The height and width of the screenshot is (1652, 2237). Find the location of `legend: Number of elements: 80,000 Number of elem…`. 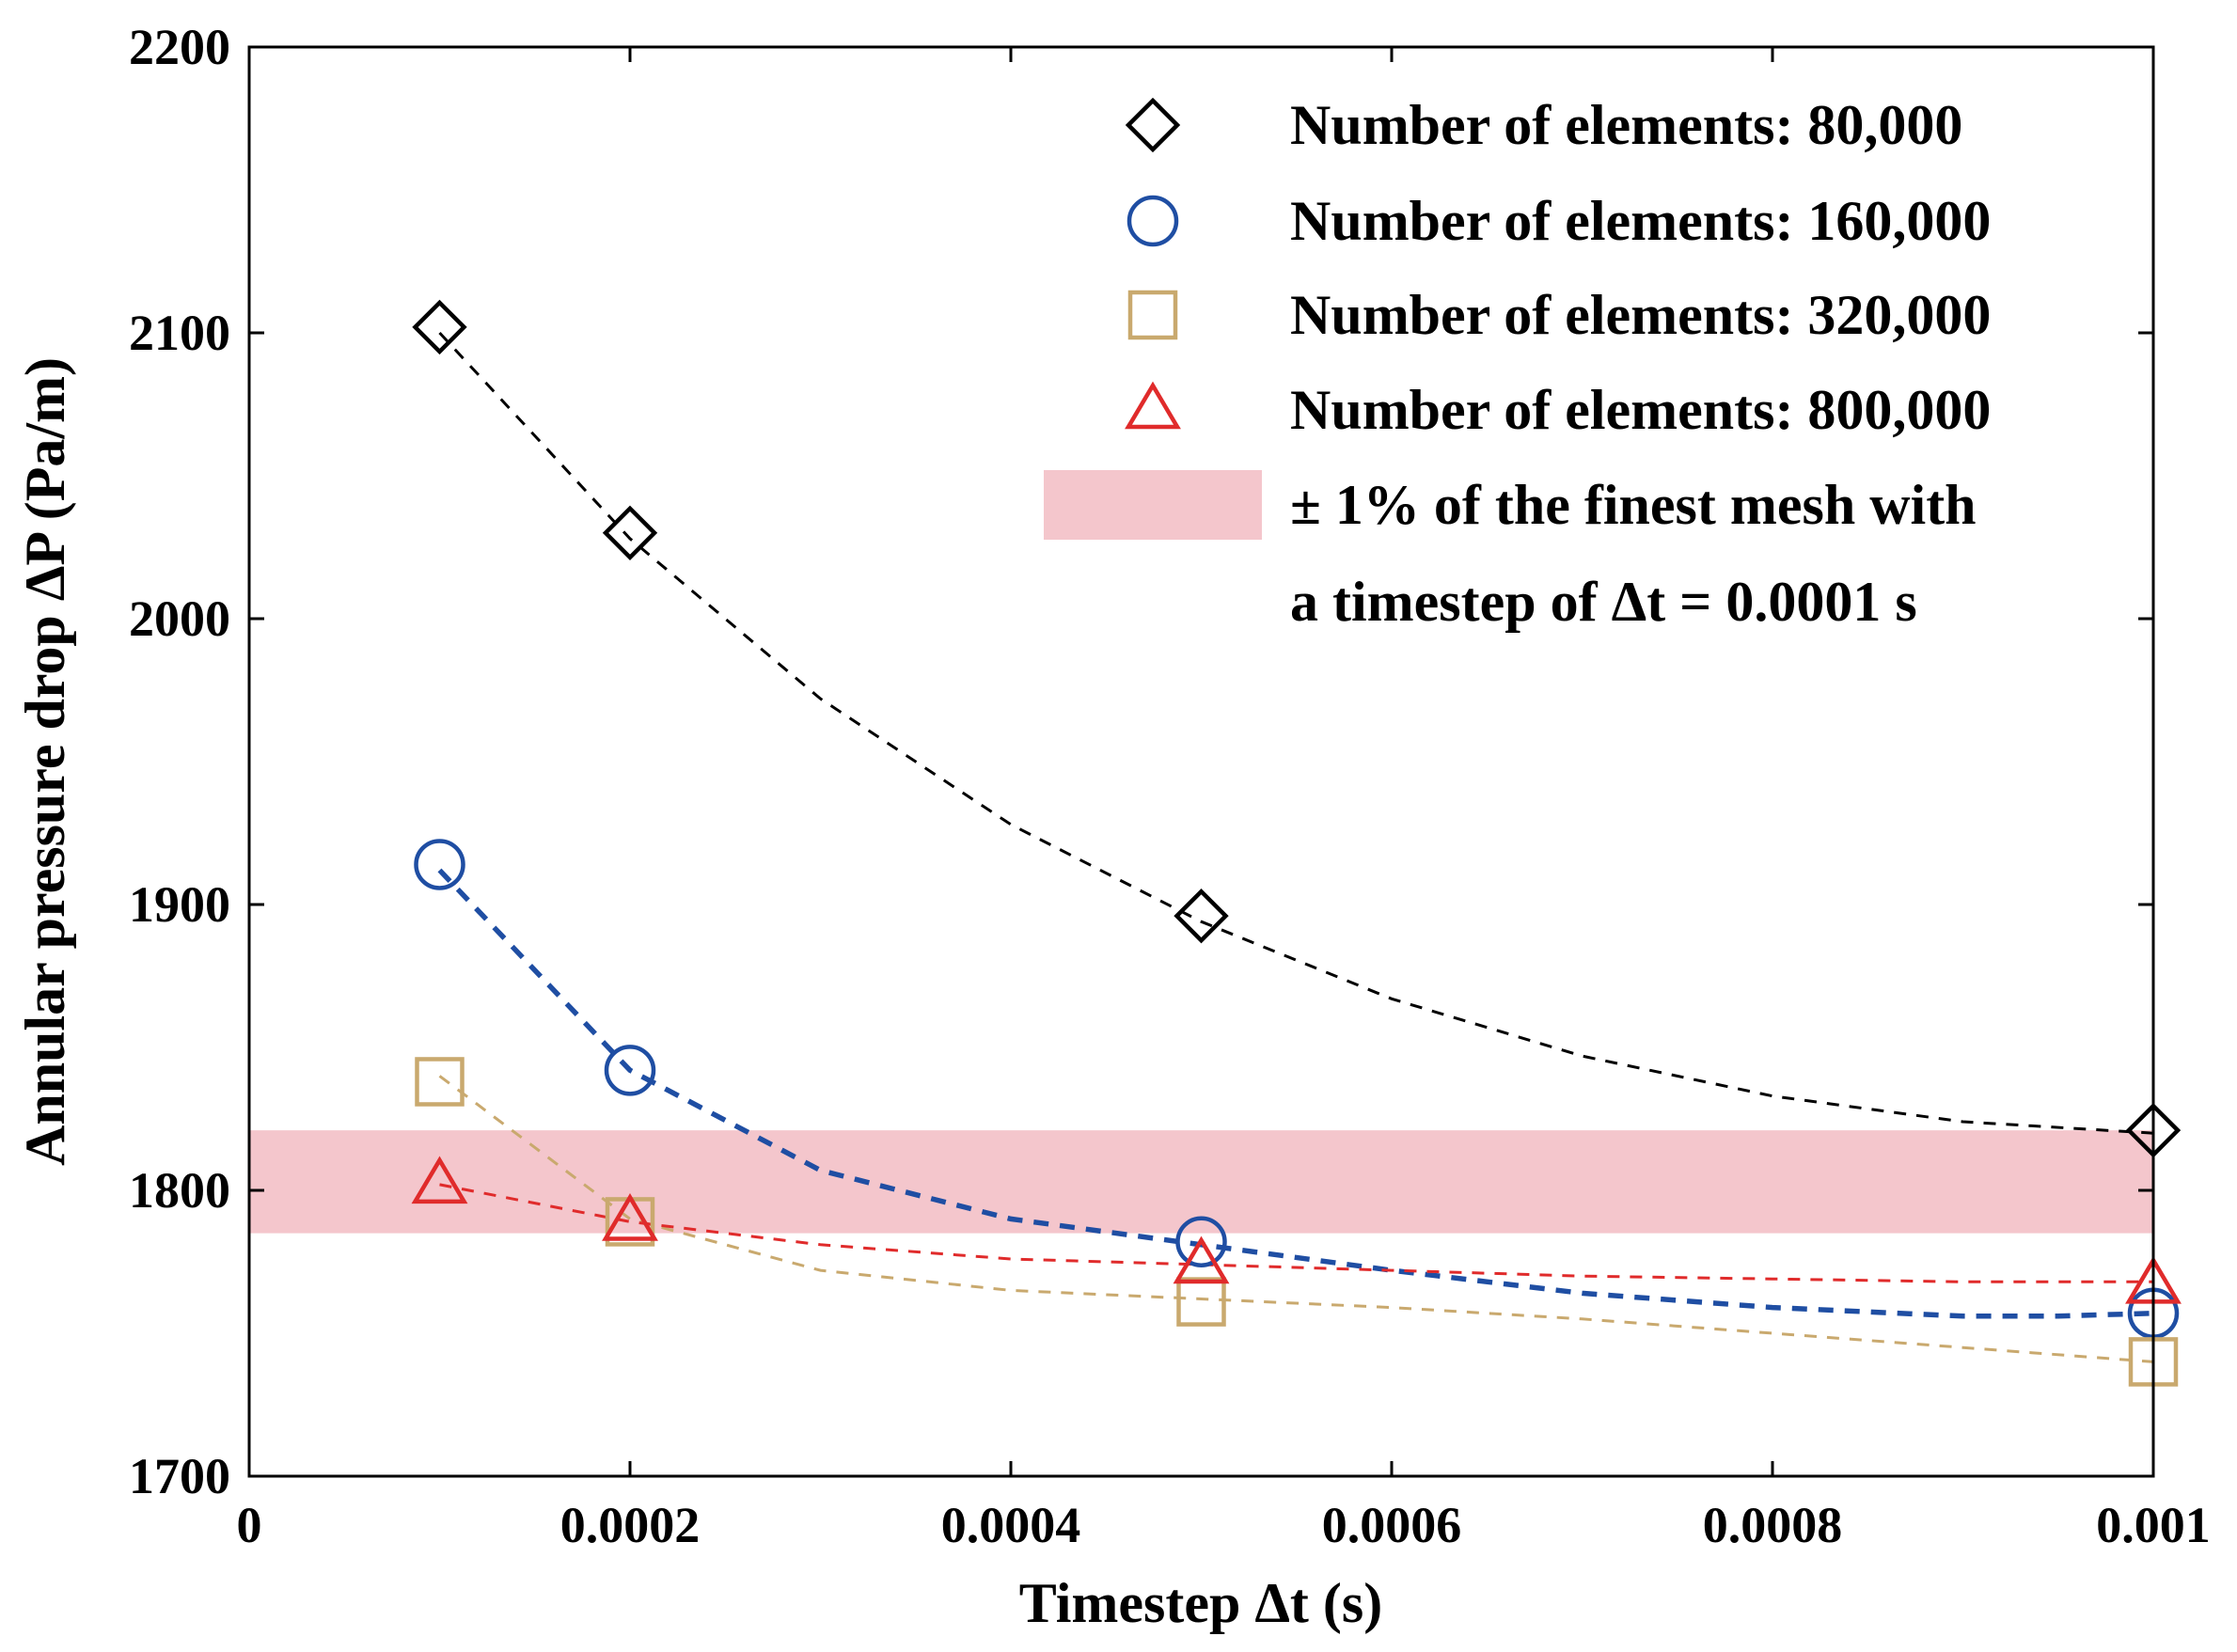

legend: Number of elements: 80,000 Number of elem… is located at coordinates (1517, 364).